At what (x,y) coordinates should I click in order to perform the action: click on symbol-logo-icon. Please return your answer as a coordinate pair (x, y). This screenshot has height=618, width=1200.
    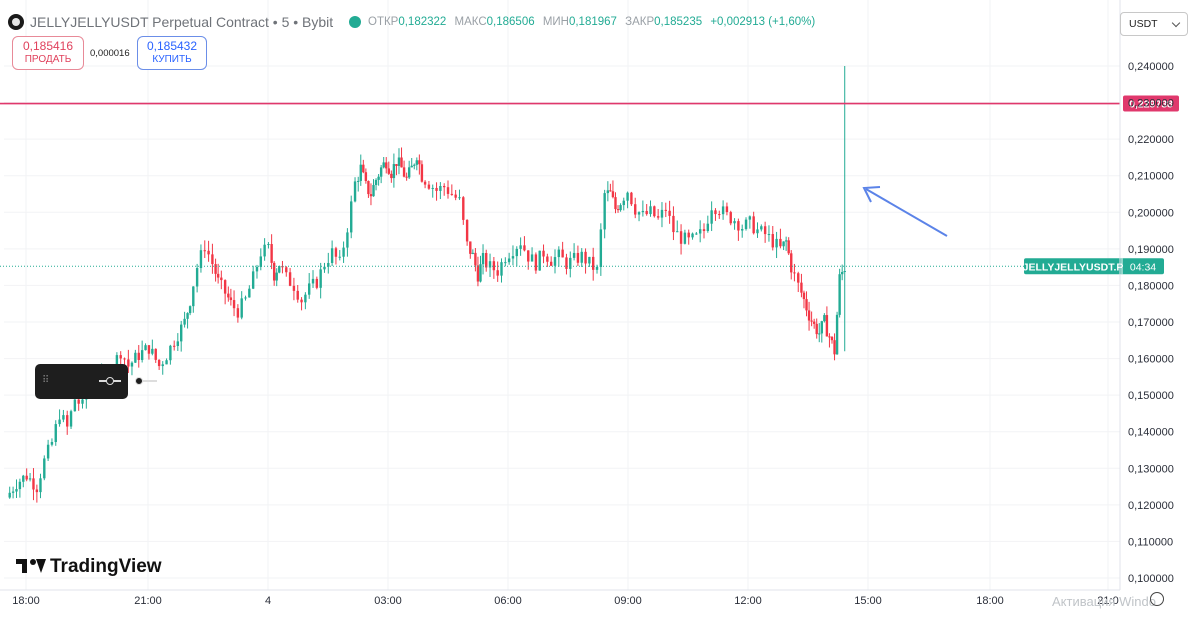
    Looking at the image, I should click on (16, 22).